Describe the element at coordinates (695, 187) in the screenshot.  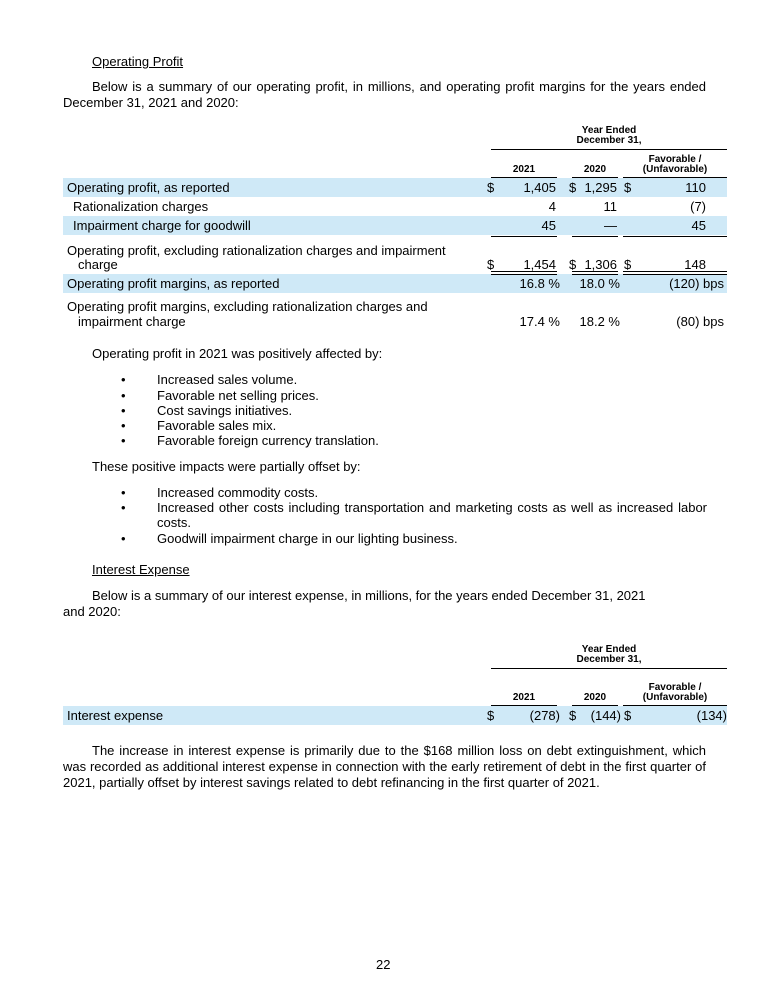
I see `table-cell: 110` at that location.